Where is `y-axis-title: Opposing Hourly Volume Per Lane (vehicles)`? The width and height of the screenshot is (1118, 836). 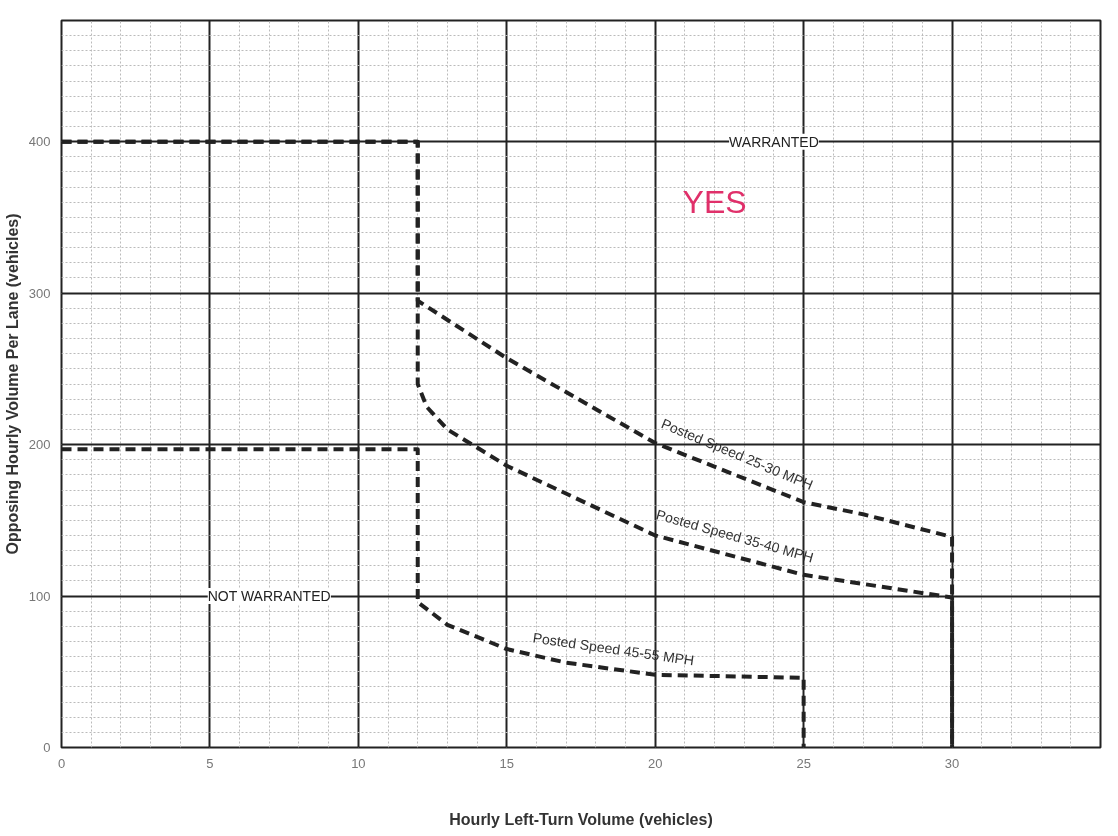
y-axis-title: Opposing Hourly Volume Per Lane (vehicles) is located at coordinates (12, 384).